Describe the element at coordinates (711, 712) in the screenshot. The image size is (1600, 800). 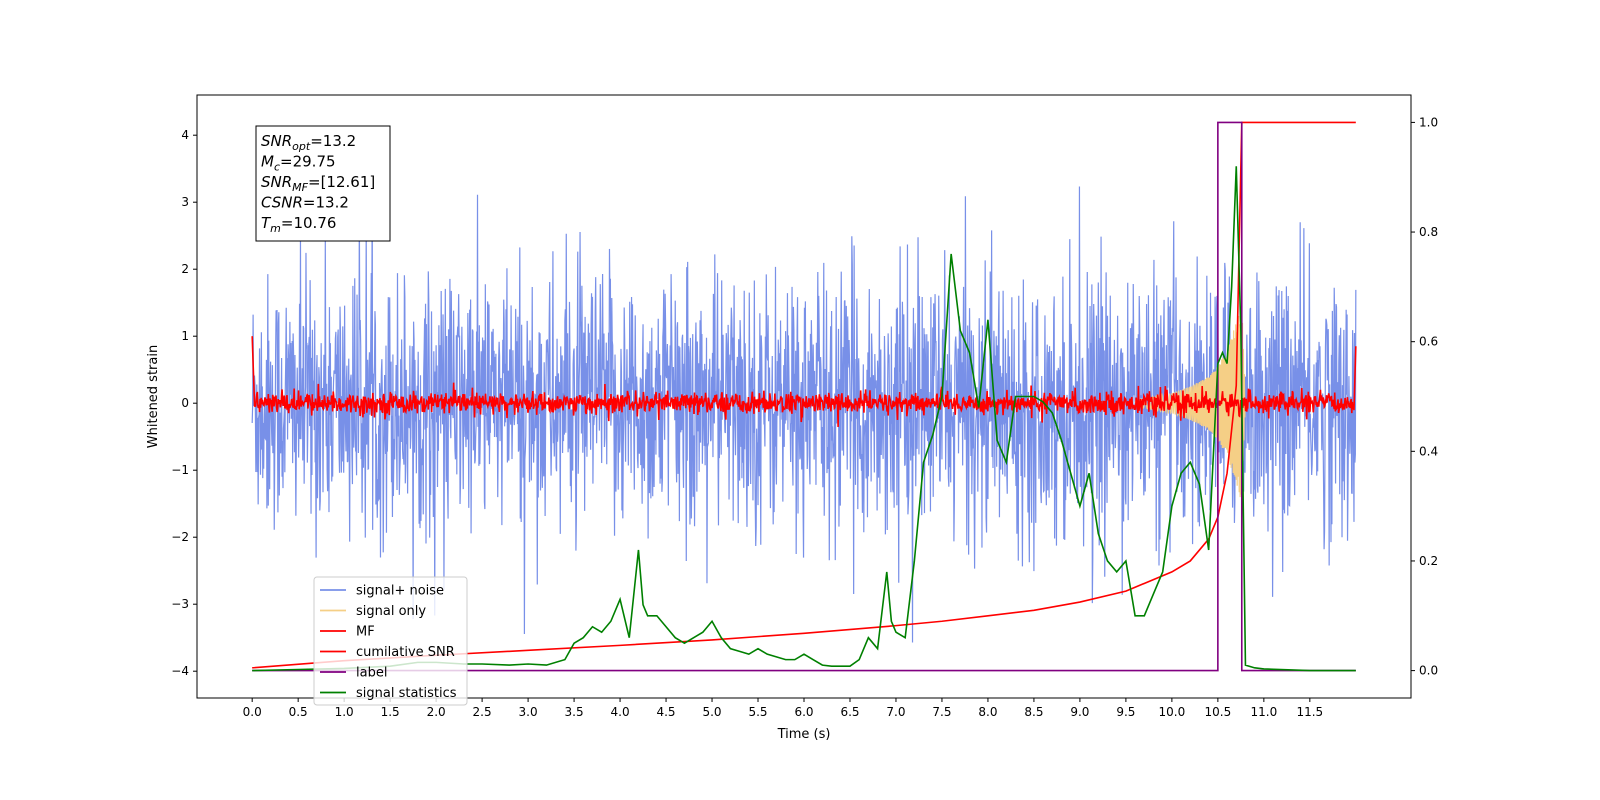
I see `x-tick-label: 5.0` at that location.